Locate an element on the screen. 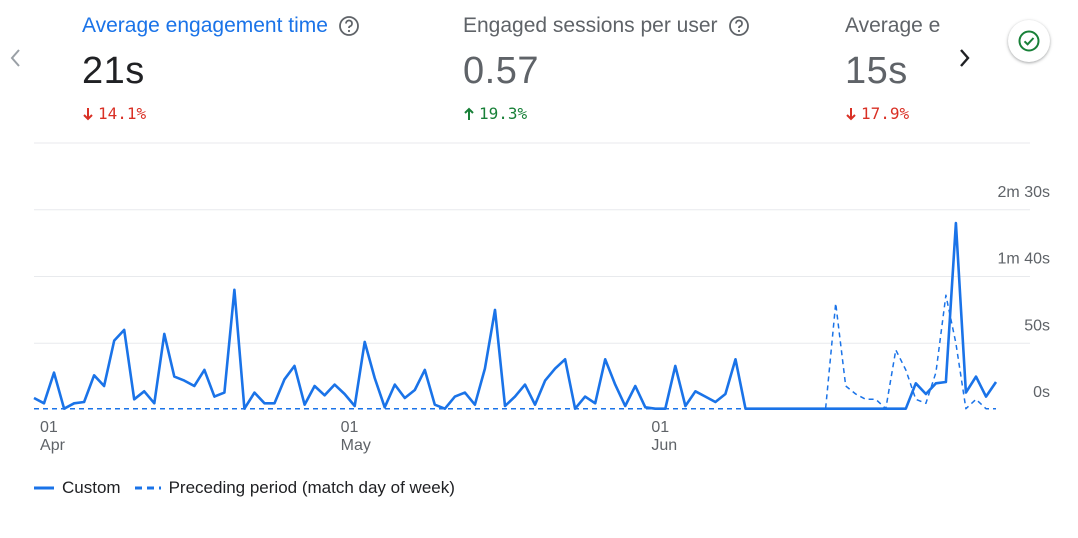  y-tick-label: 2m 30s is located at coordinates (1024, 192).